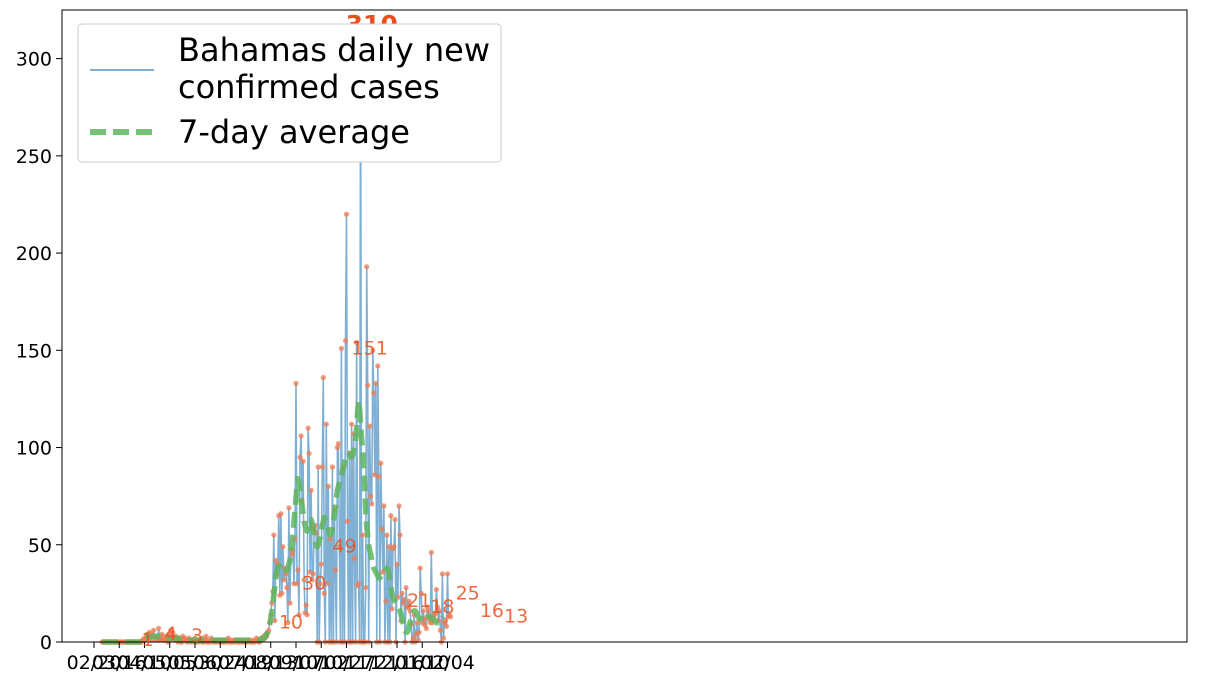 The image size is (1228, 682). What do you see at coordinates (397, 663) in the screenshot?
I see `x-tick-label: 12/16` at bounding box center [397, 663].